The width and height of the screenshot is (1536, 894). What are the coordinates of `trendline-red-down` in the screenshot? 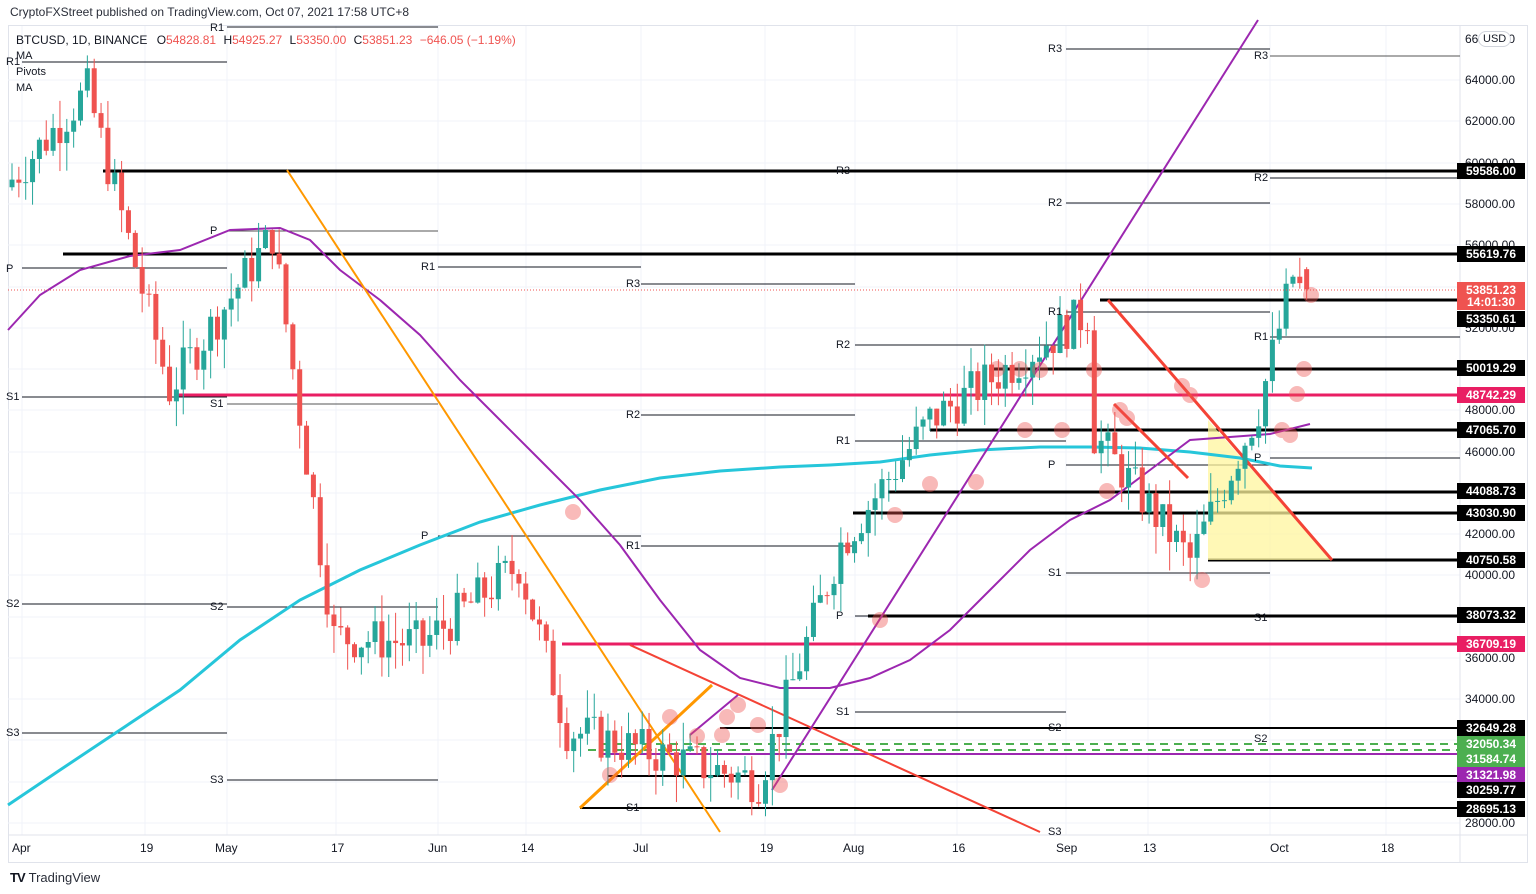 It's located at (835, 738).